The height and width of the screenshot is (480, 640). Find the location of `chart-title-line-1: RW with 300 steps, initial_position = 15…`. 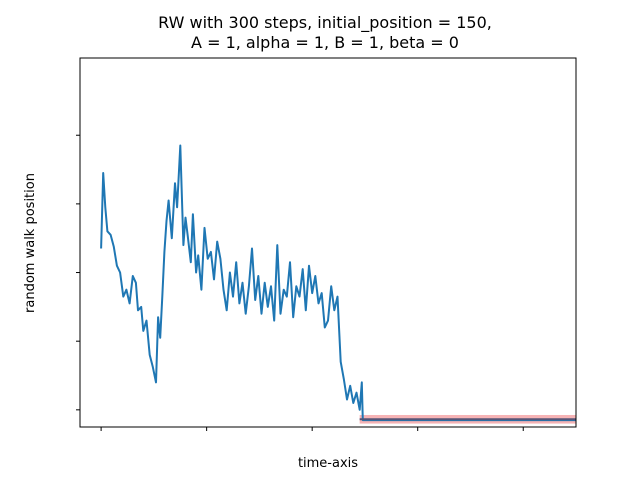

chart-title-line-1: RW with 300 steps, initial_position = 15… is located at coordinates (325, 23).